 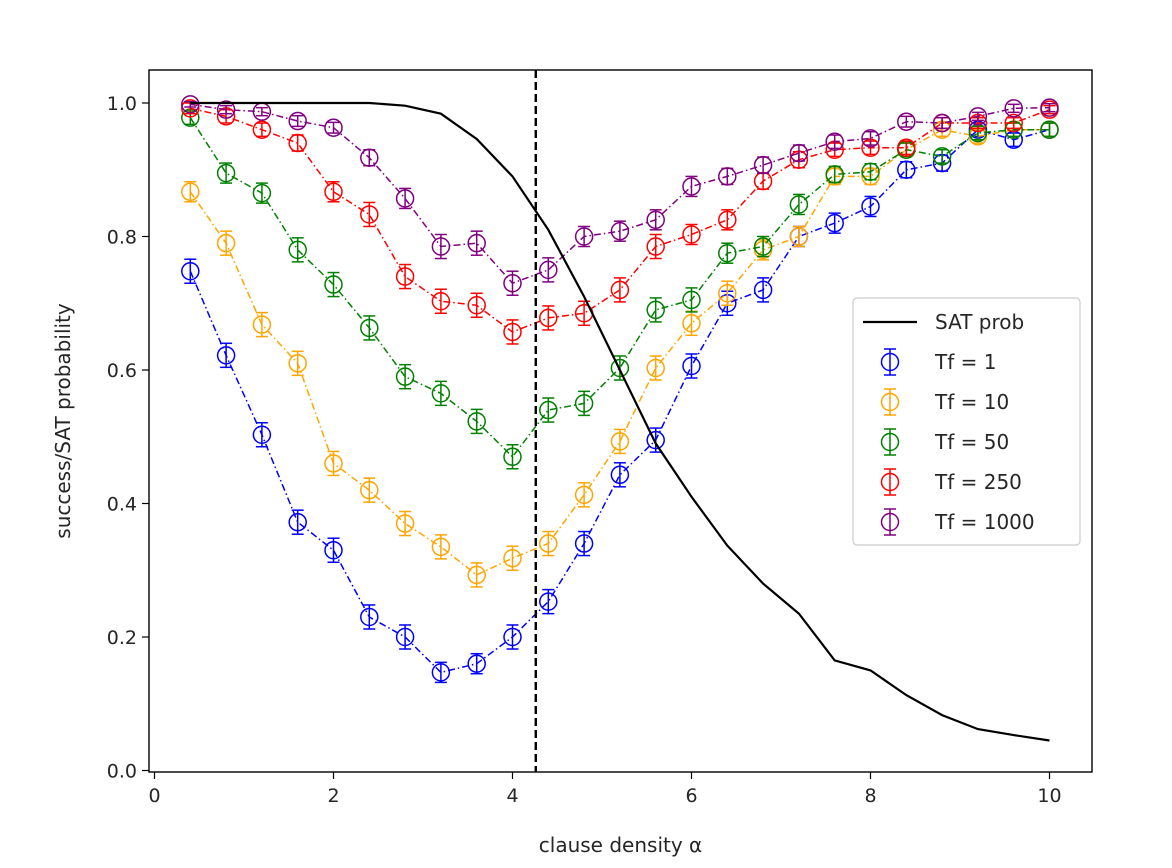 I want to click on x-axis-label: clause density α, so click(x=620, y=845).